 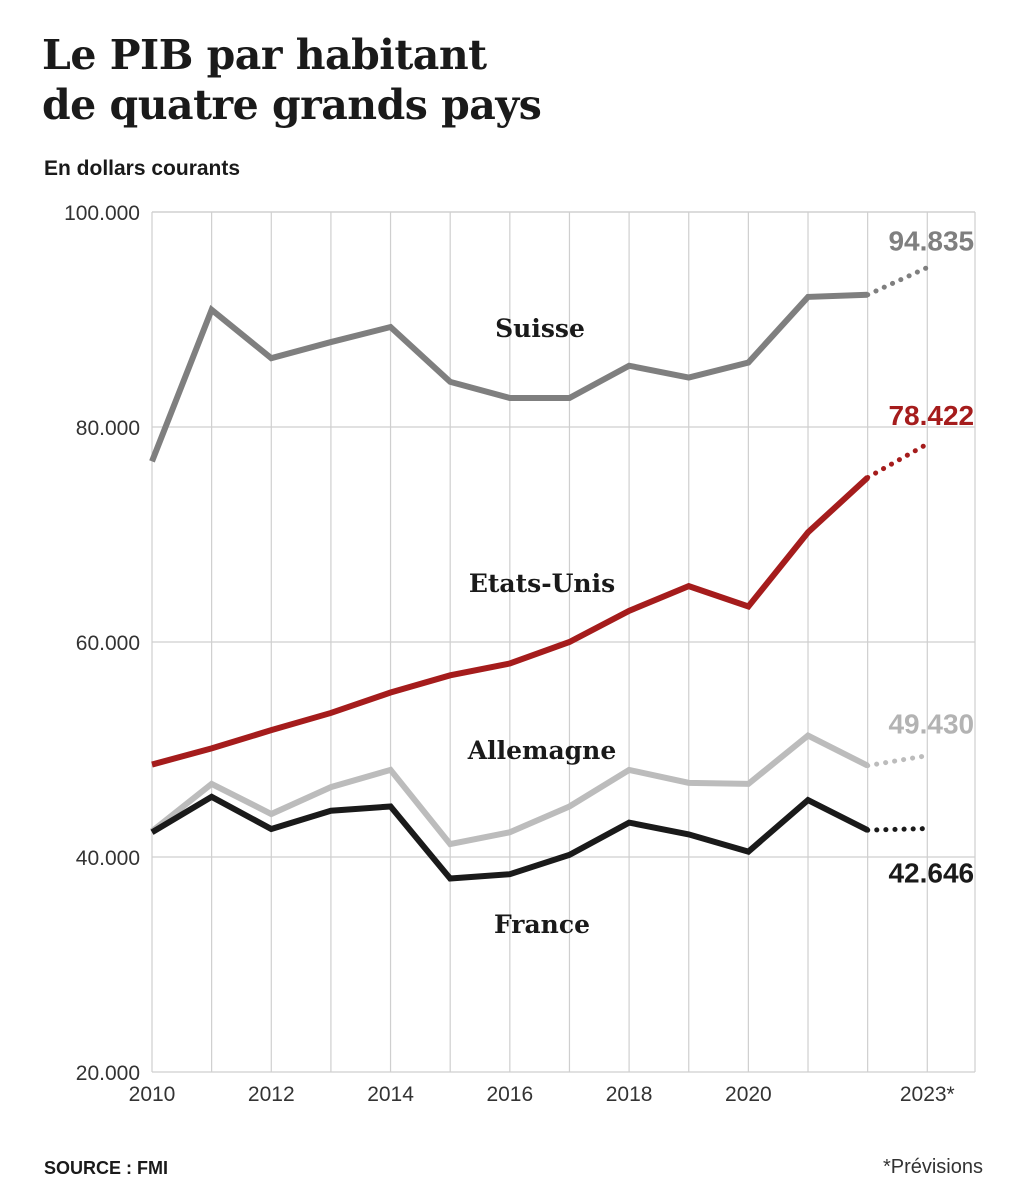 I want to click on series-line-allemagne, so click(x=510, y=789).